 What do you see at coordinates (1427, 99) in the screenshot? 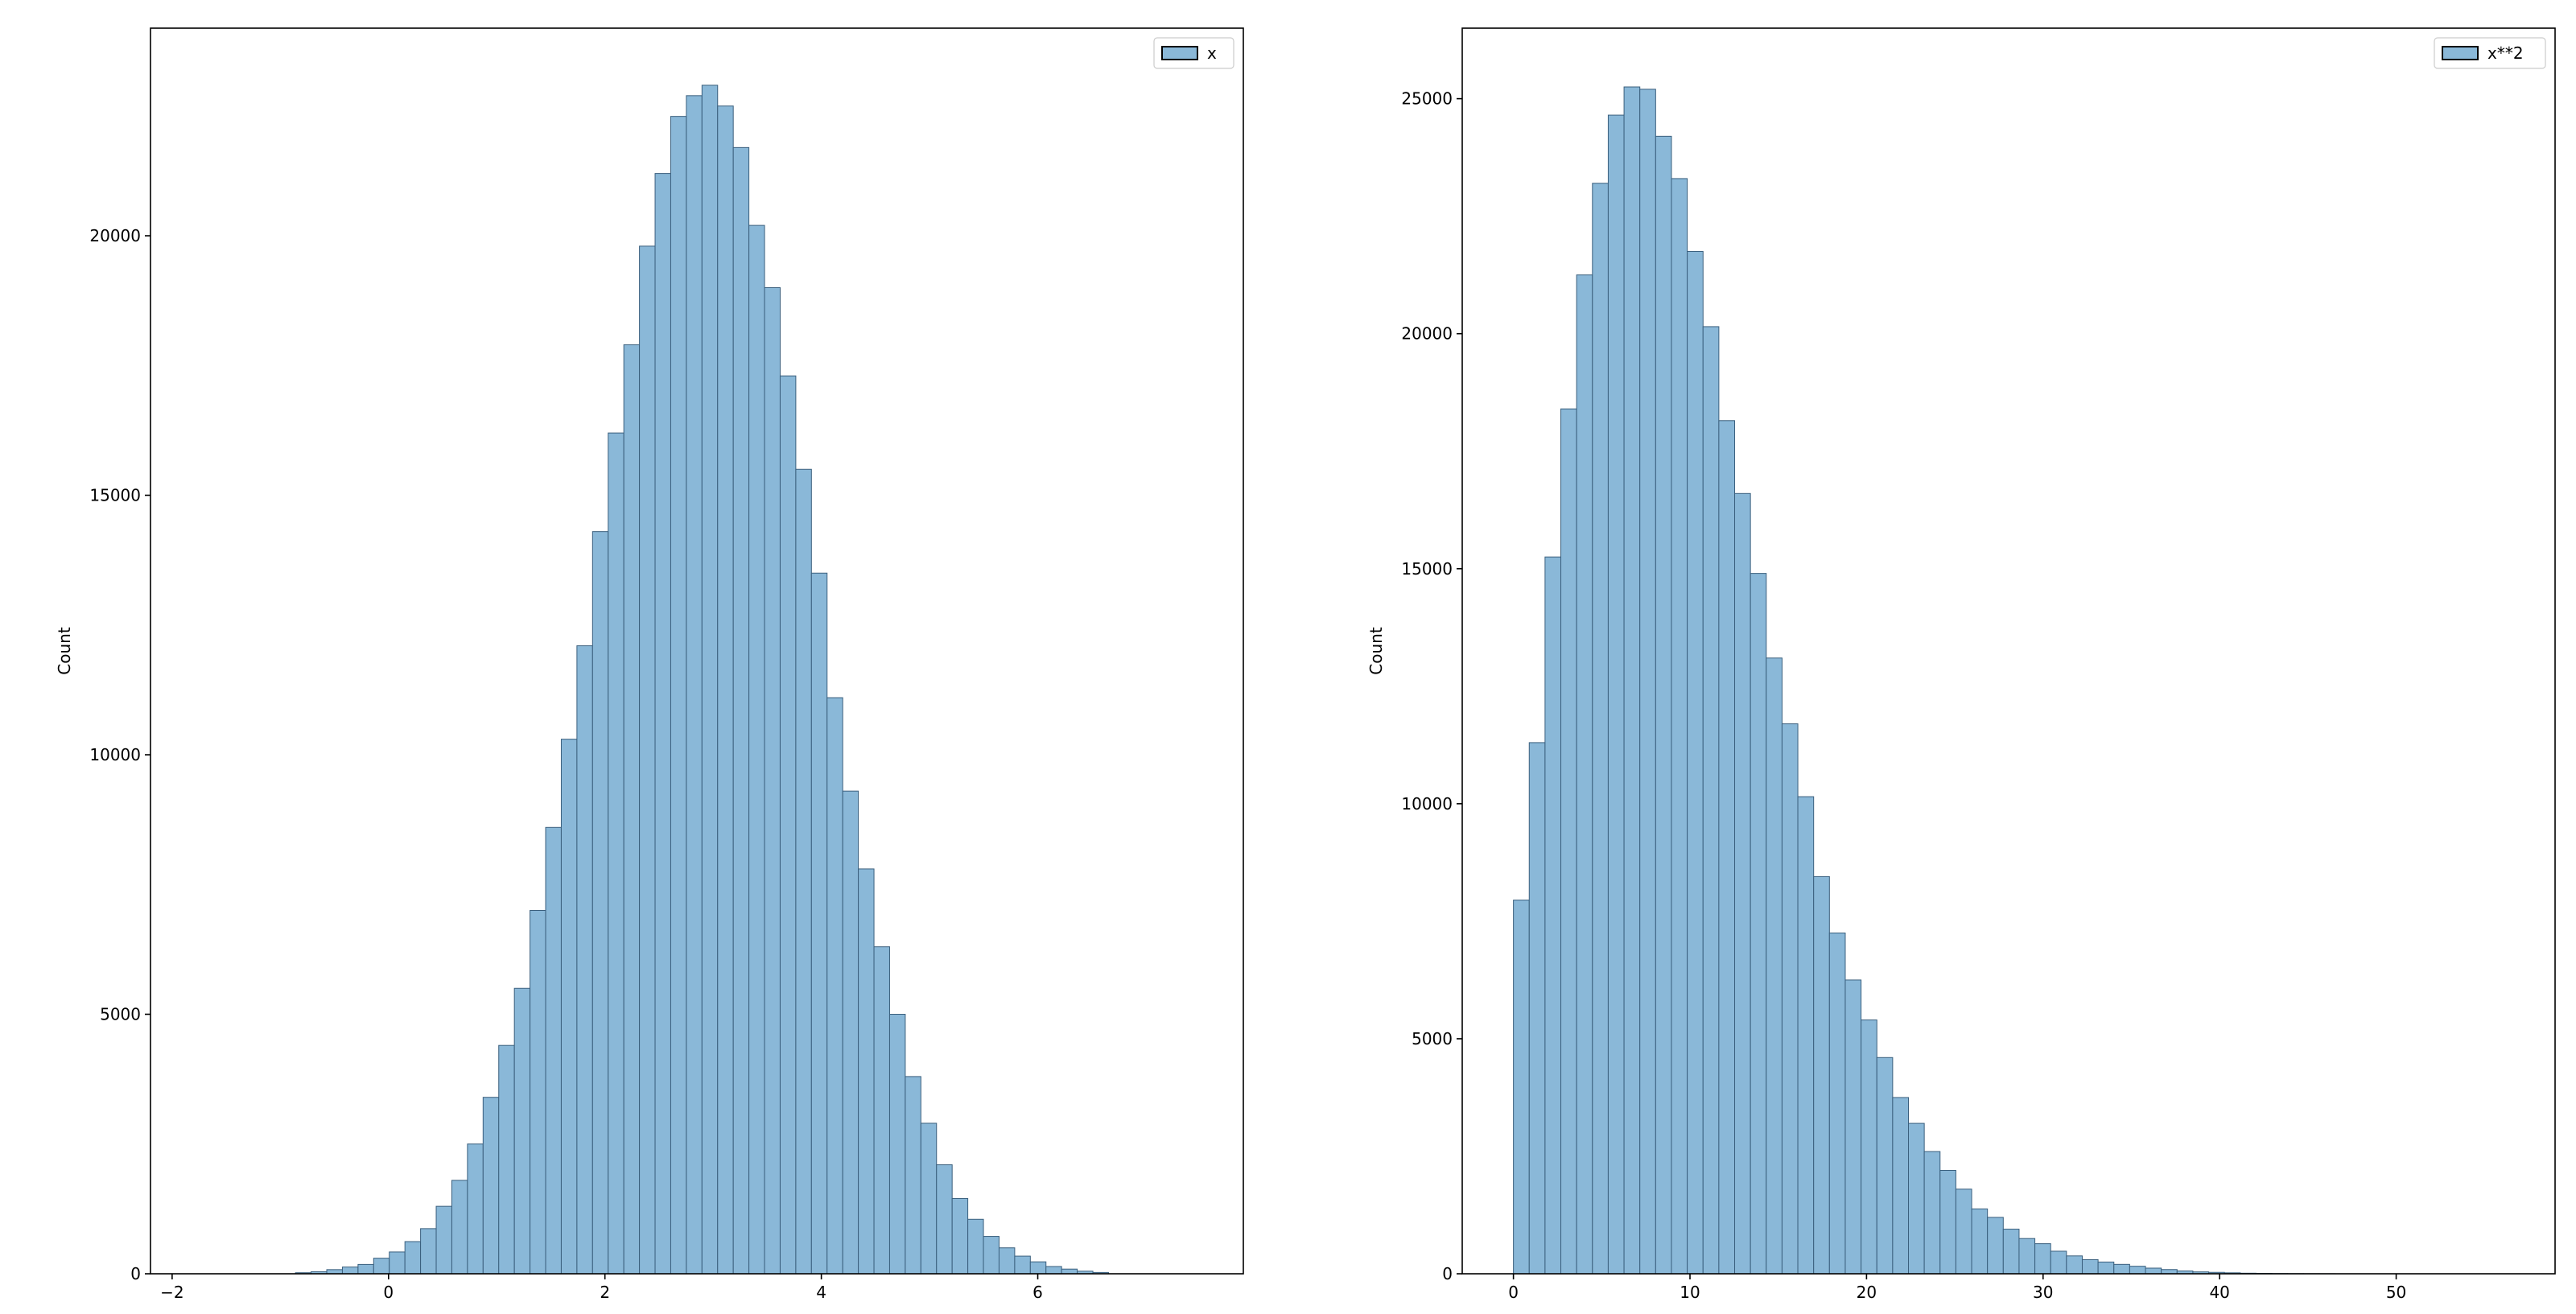
I see `y-tick-label: 25000` at bounding box center [1427, 99].